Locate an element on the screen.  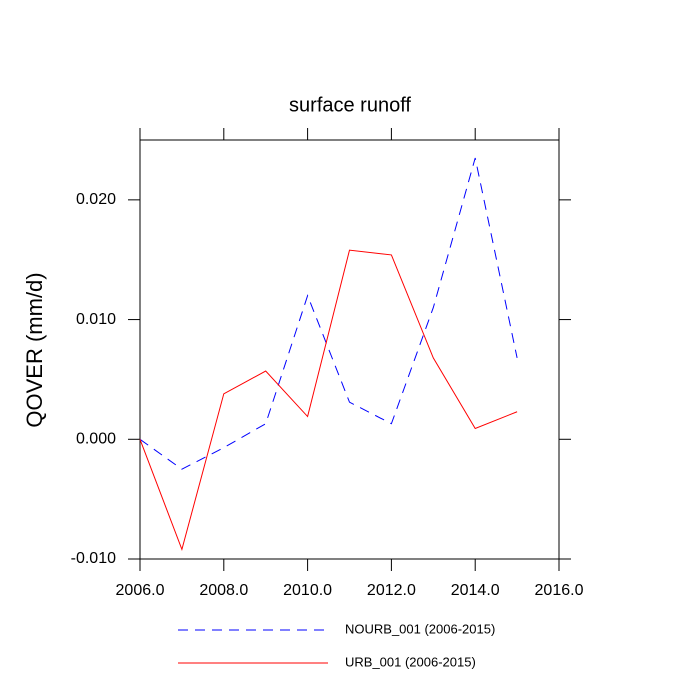
legend-label: NOURB_001 (2006-2015) is located at coordinates (420, 628).